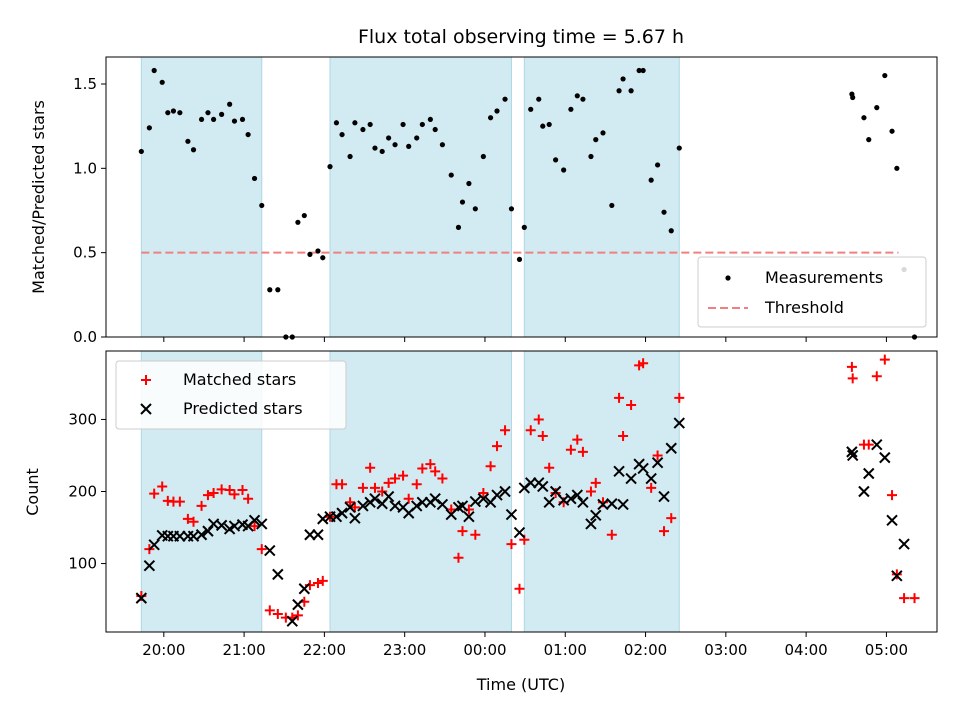 The image size is (960, 724). What do you see at coordinates (82, 492) in the screenshot?
I see `bottom-y-tick-label: 200` at bounding box center [82, 492].